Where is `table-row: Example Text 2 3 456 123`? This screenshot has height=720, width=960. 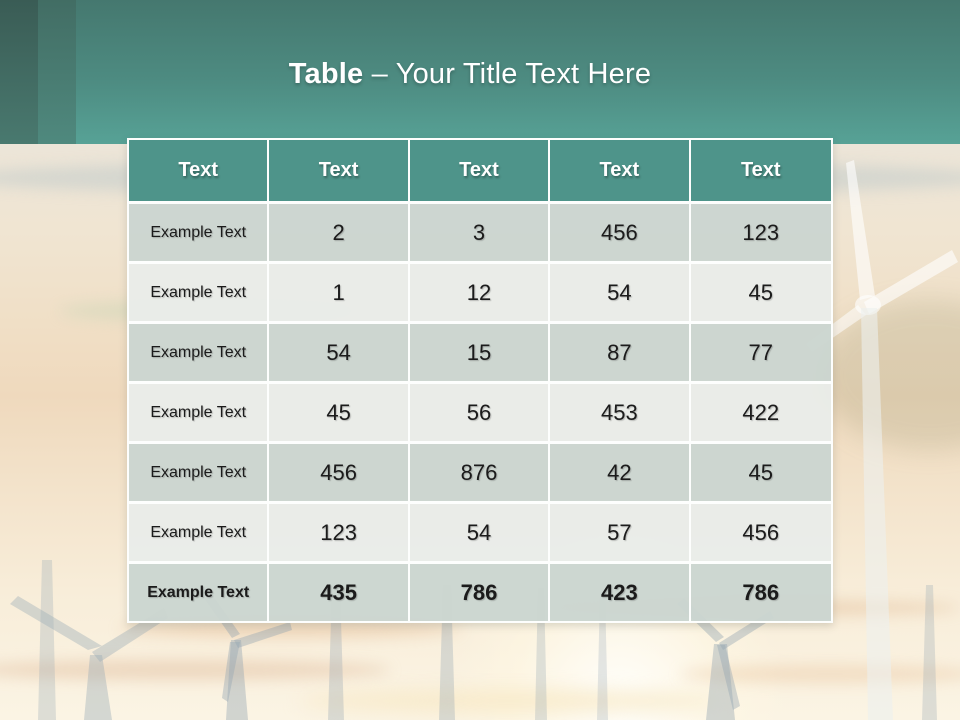
table-row: Example Text 2 3 456 123 is located at coordinates (480, 234).